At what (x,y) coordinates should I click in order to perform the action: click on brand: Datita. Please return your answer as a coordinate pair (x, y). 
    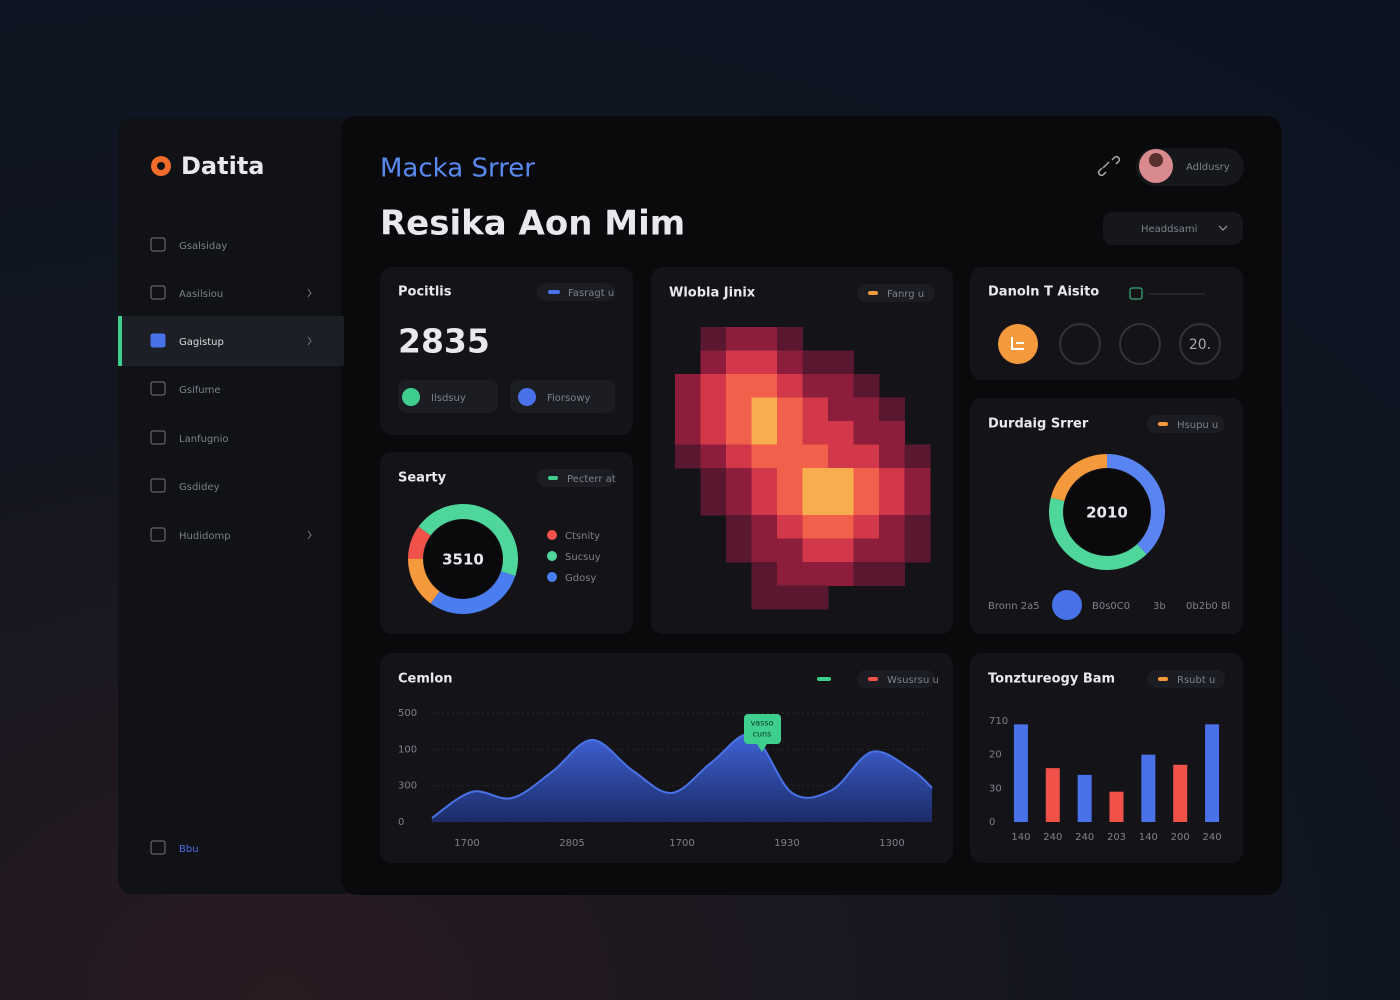
    Looking at the image, I should click on (222, 166).